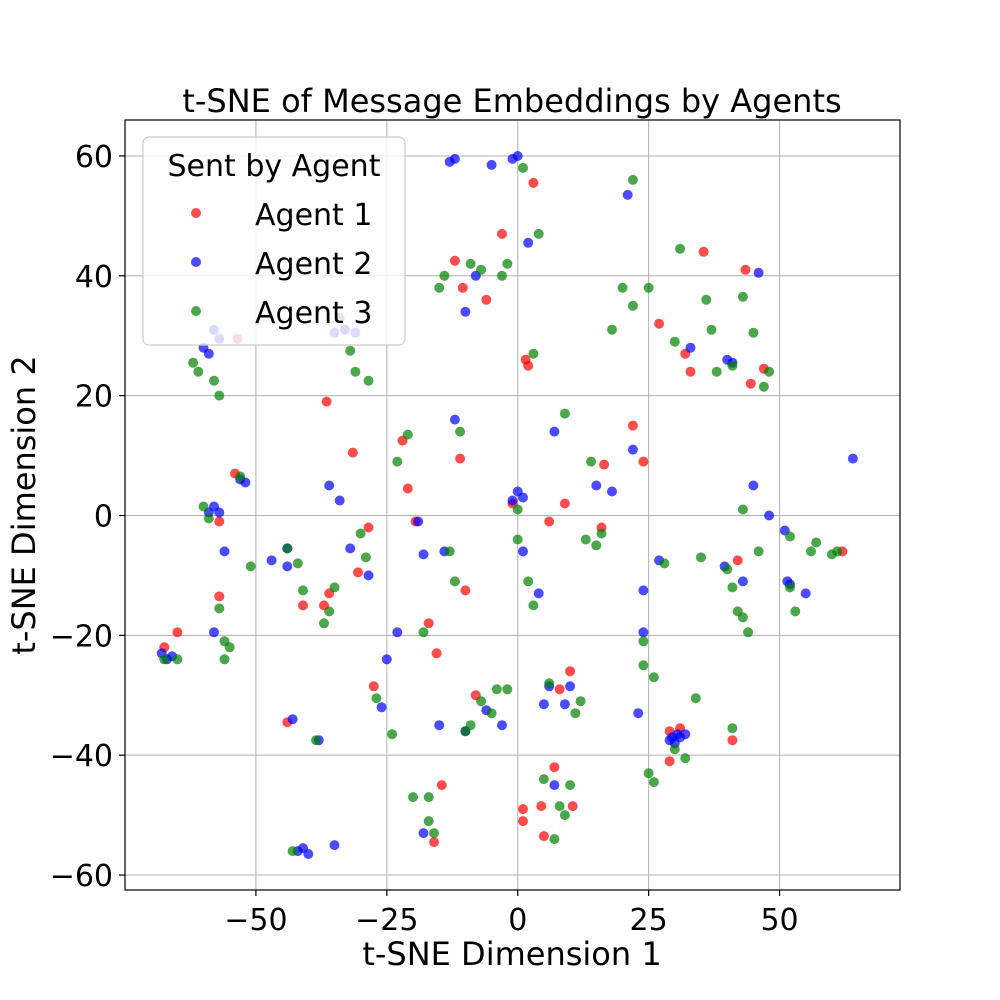 The image size is (1000, 1000). What do you see at coordinates (255, 920) in the screenshot?
I see `x-tick-label: −50` at bounding box center [255, 920].